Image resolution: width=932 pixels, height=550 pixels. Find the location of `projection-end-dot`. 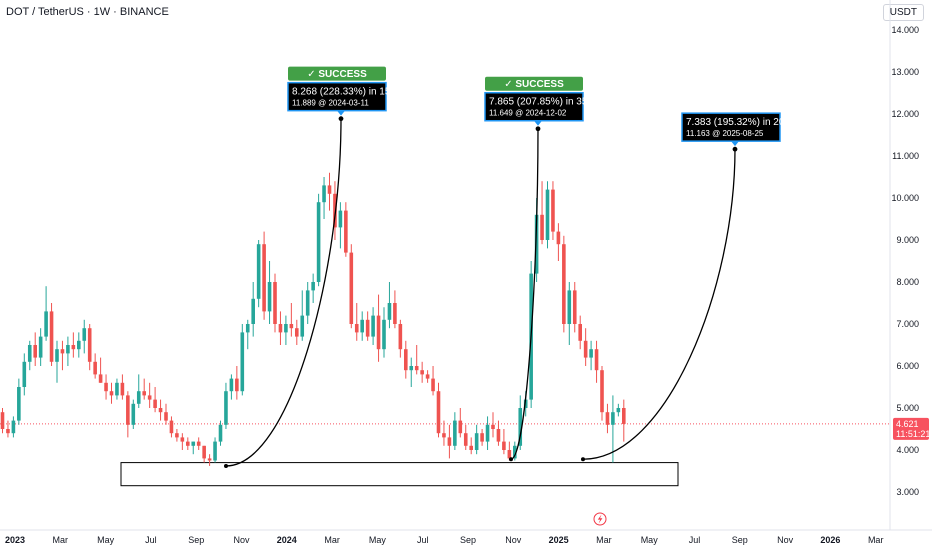

projection-end-dot is located at coordinates (341, 119).